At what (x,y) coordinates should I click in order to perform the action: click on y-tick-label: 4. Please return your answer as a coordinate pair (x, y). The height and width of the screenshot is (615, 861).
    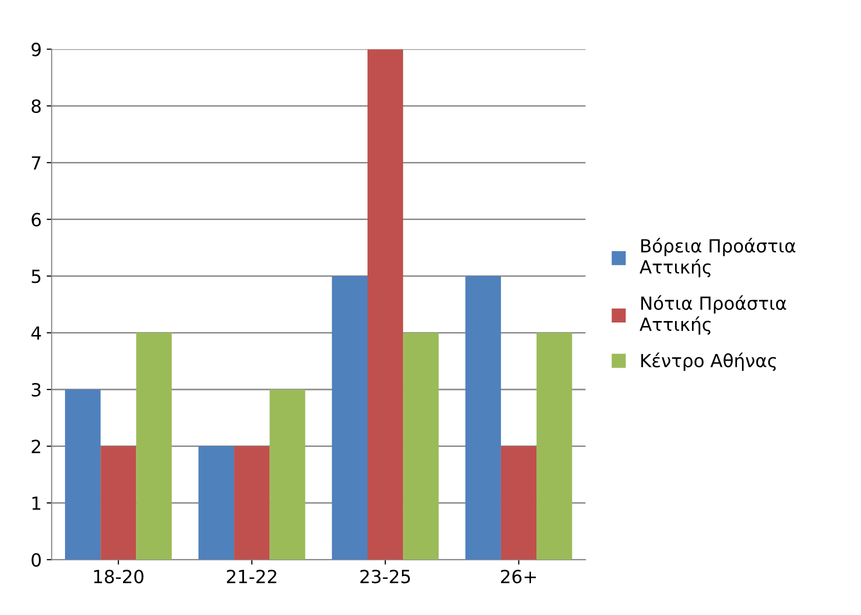
    Looking at the image, I should click on (36, 333).